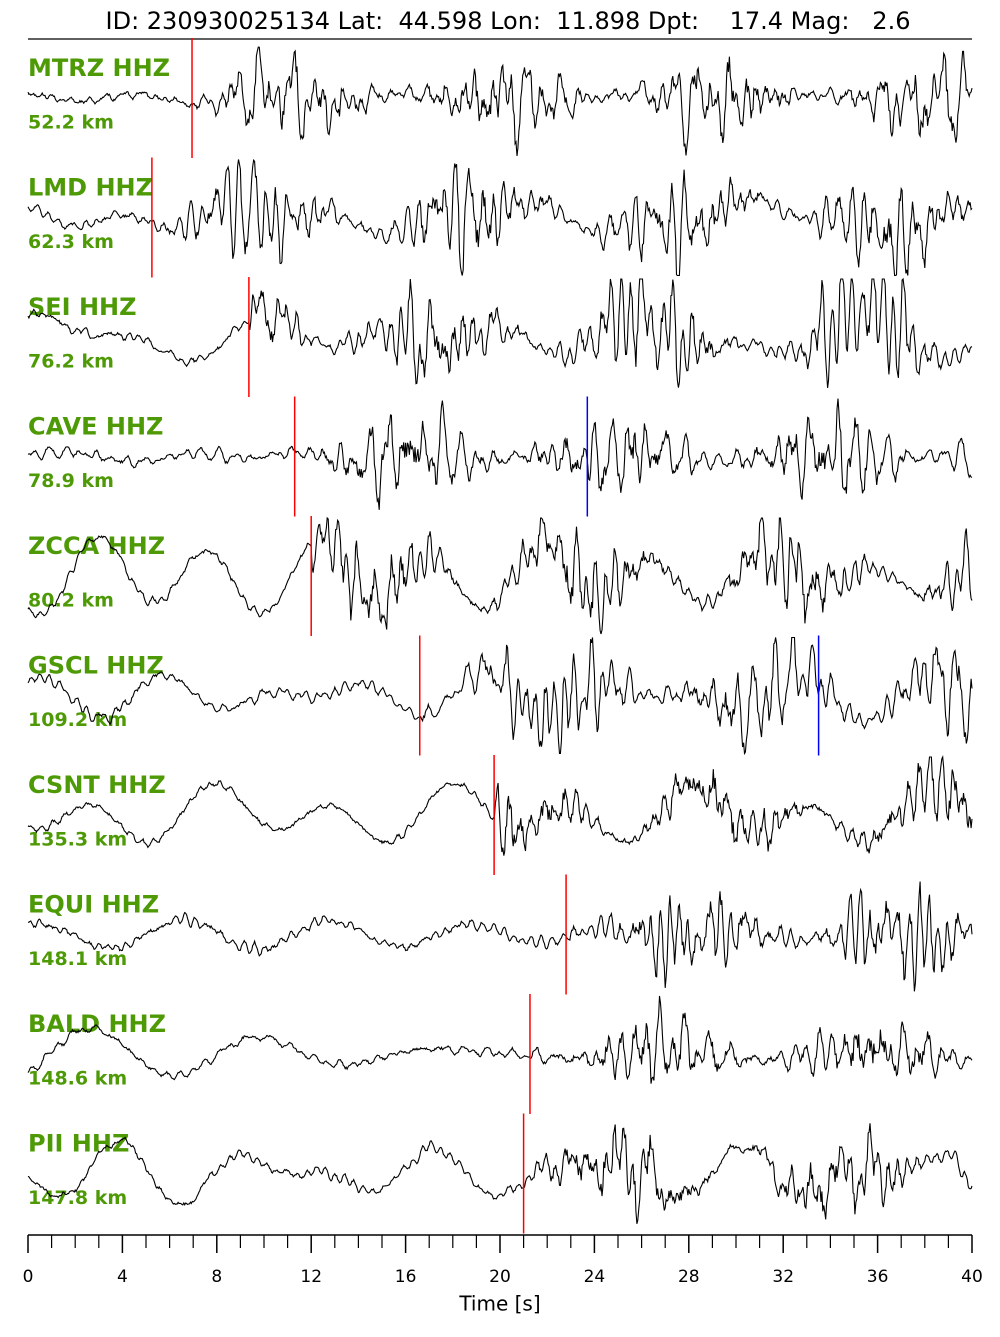  I want to click on x-tick-label: 32, so click(783, 1277).